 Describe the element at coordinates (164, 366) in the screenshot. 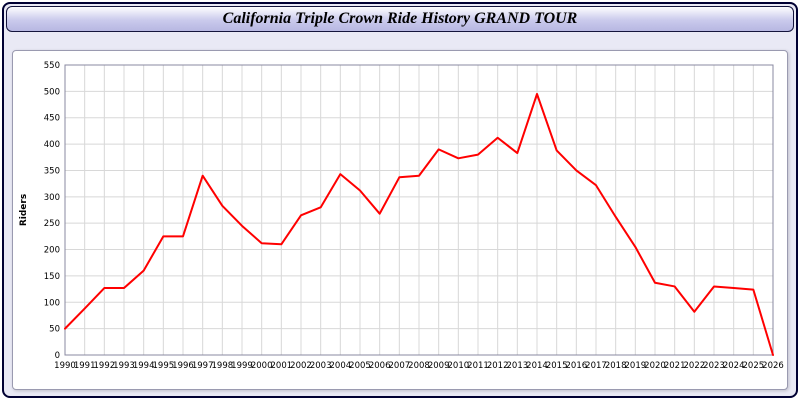

I see `svg-text: 1995` at that location.